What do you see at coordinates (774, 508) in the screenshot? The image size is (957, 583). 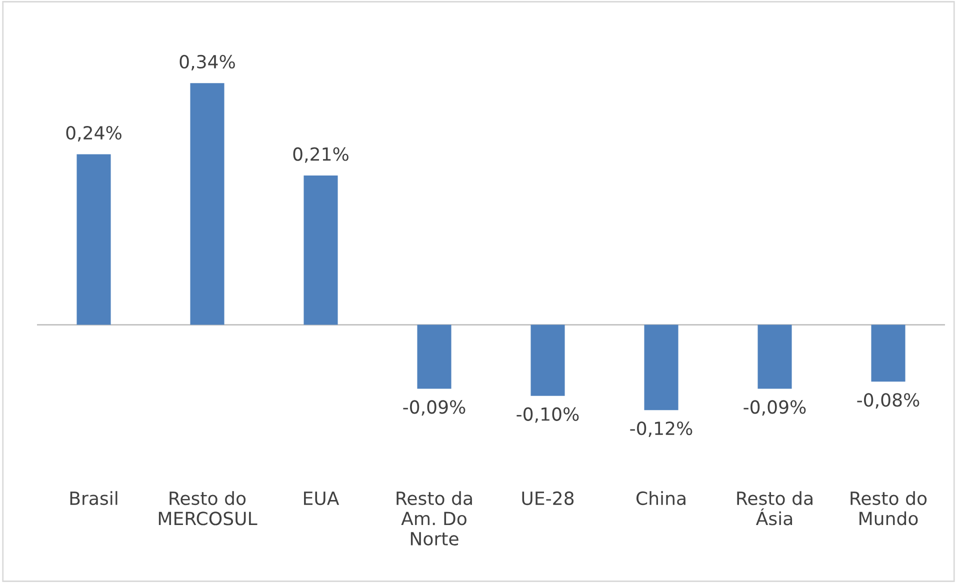 I see `x-tick-label: Resto da Ásia` at bounding box center [774, 508].